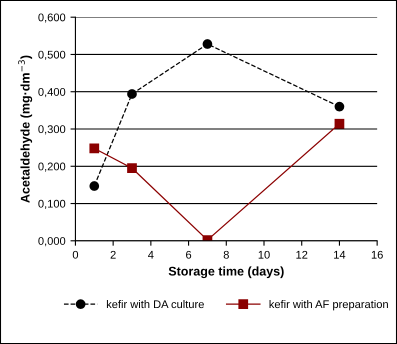 The height and width of the screenshot is (344, 397). What do you see at coordinates (52, 204) in the screenshot?
I see `y-tick-label: 0,100` at bounding box center [52, 204].